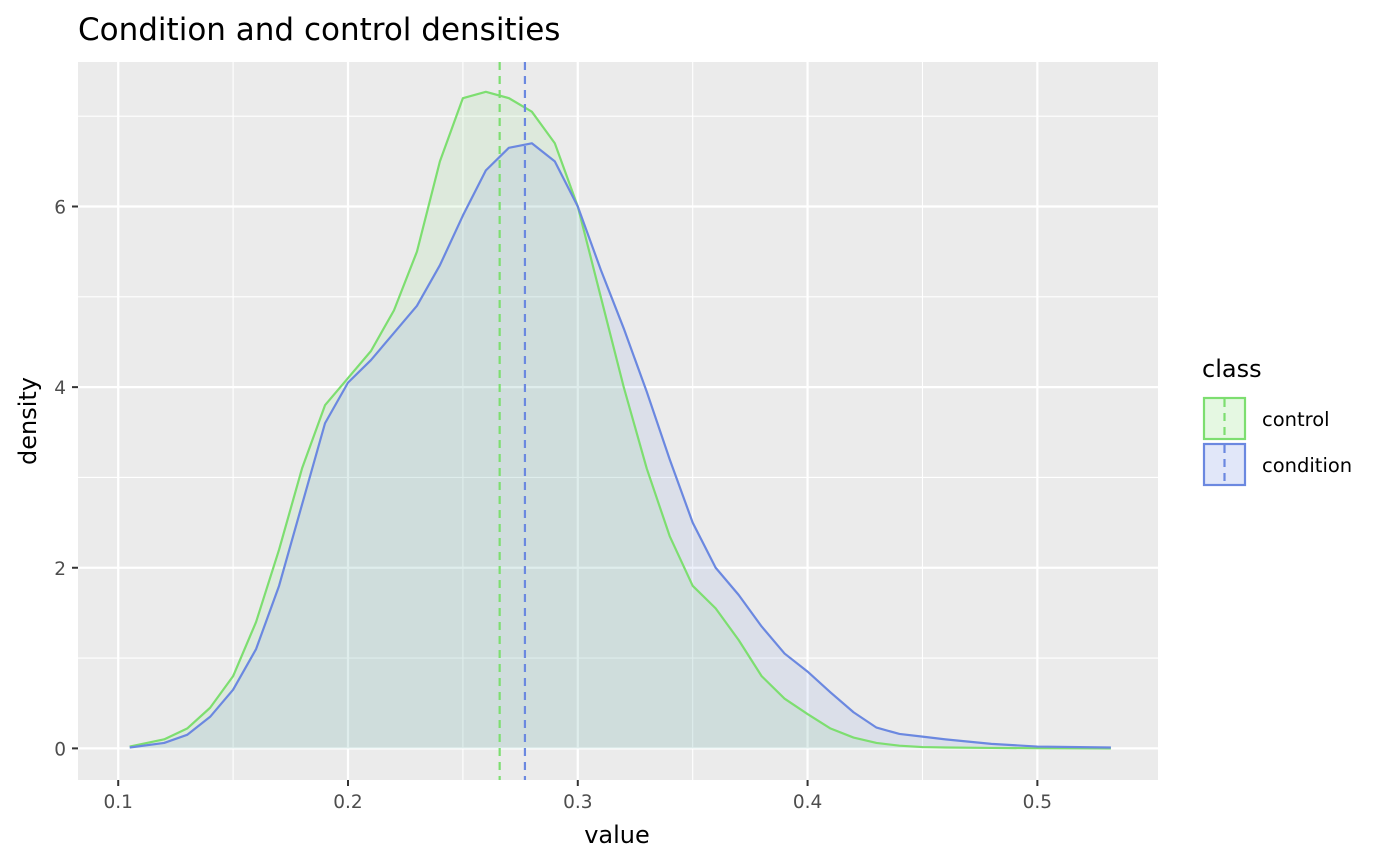  I want to click on y-tick-label: 0, so click(60, 749).